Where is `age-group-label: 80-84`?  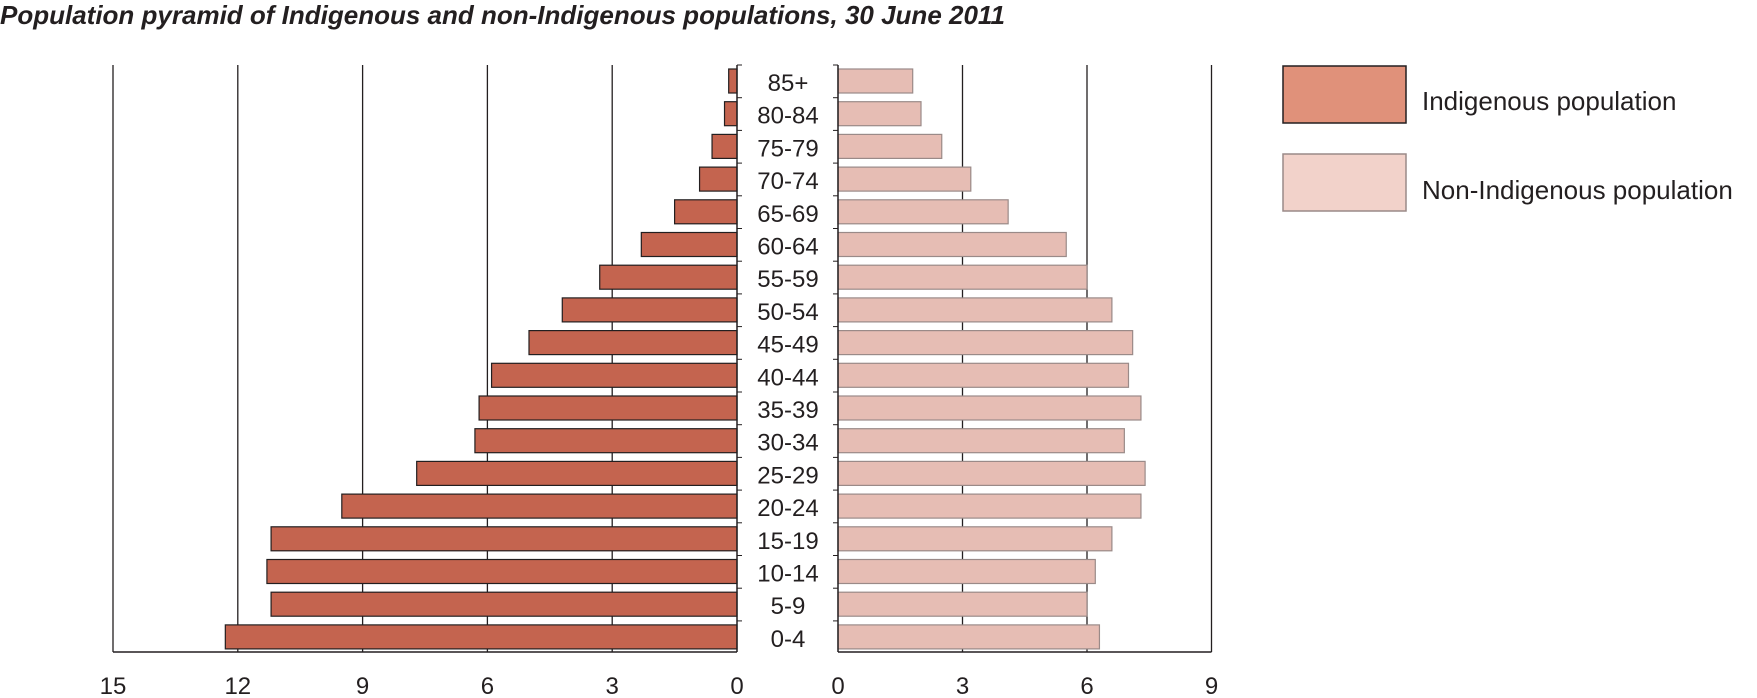
age-group-label: 80-84 is located at coordinates (787, 116).